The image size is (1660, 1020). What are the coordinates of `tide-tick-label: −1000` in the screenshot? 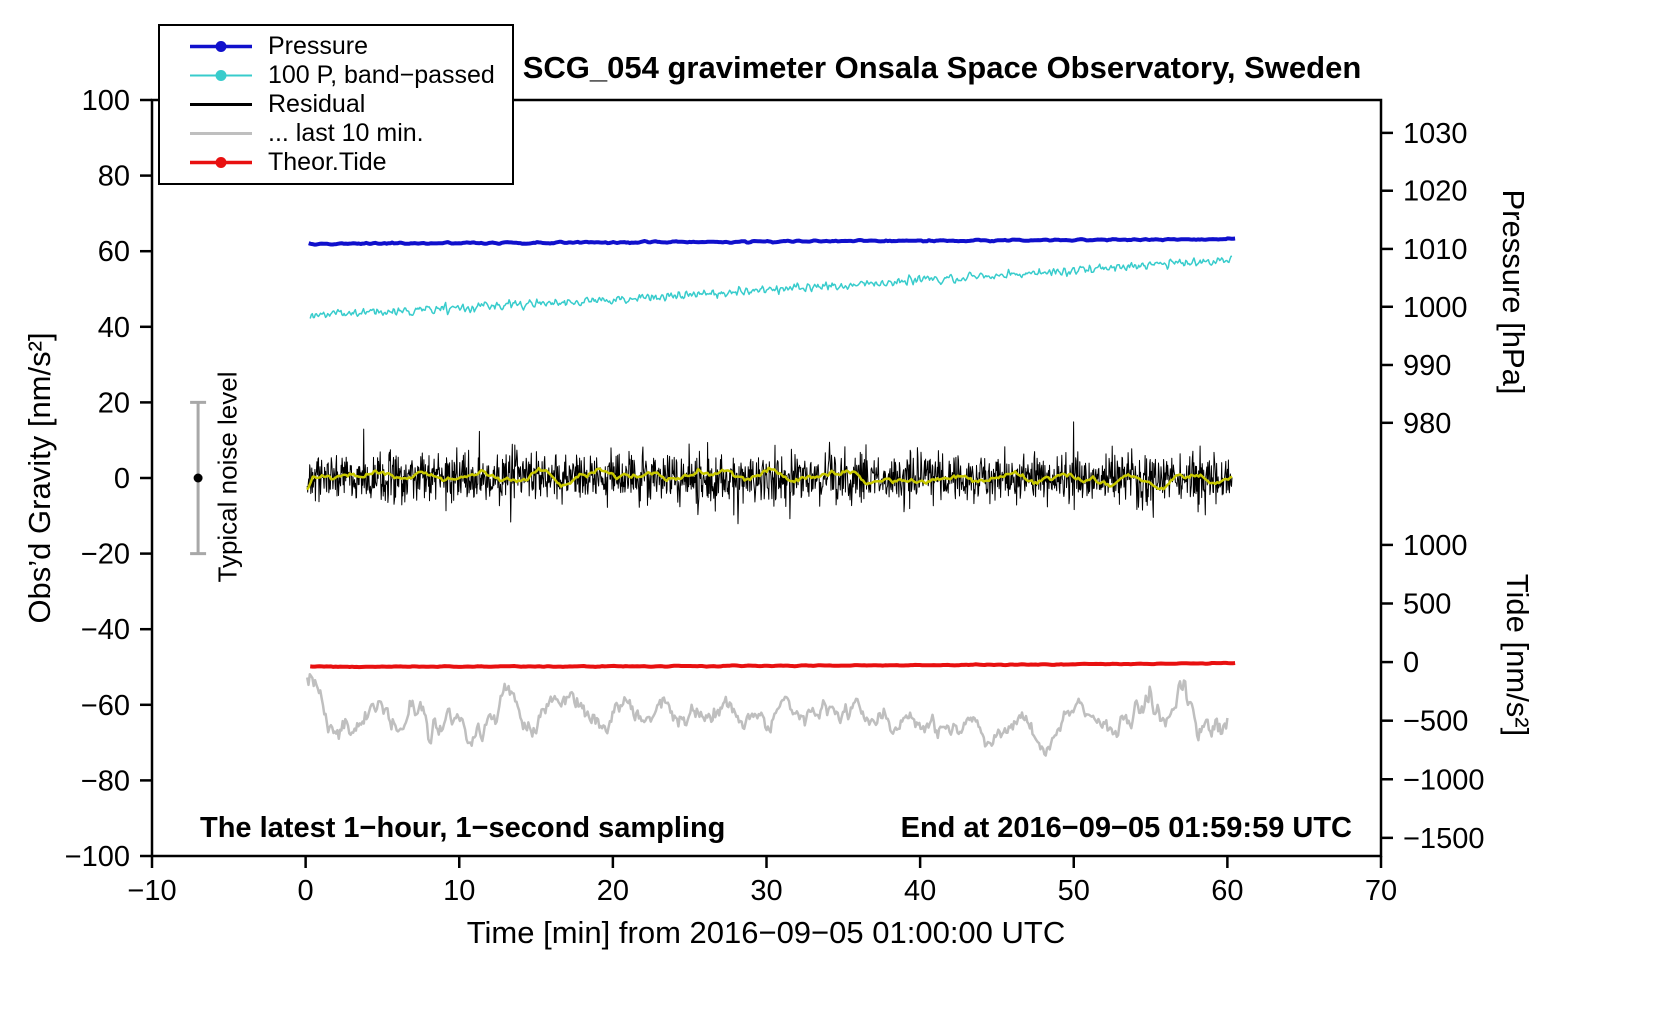 It's located at (1443, 780).